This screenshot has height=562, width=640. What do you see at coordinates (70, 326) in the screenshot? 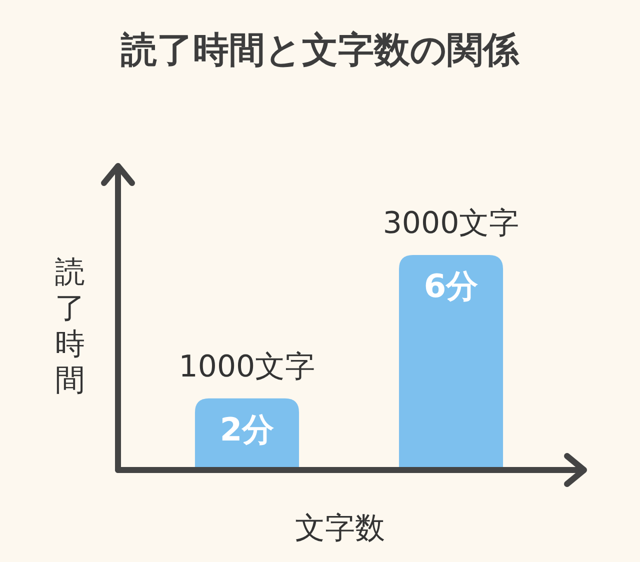
I see `y-axis-title: 読了時間` at bounding box center [70, 326].